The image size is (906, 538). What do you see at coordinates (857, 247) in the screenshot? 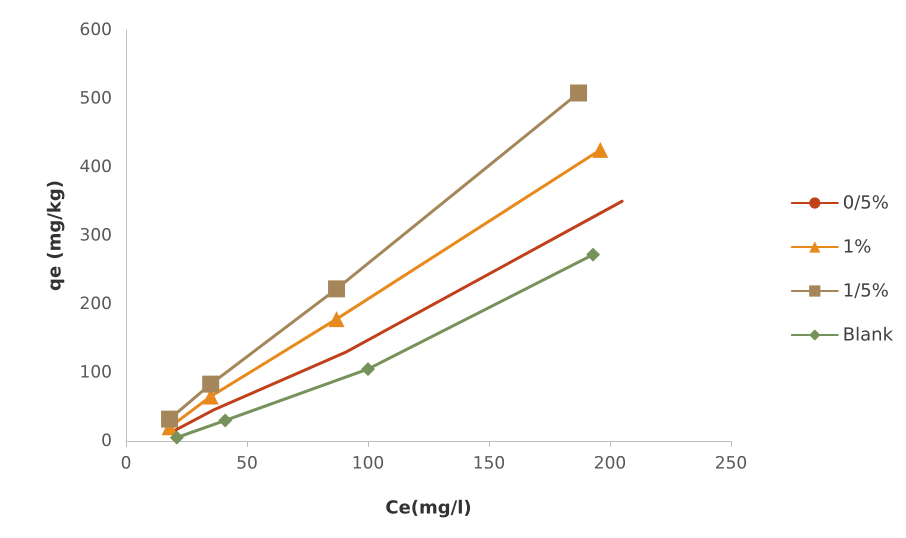
I see `legend-label: 1%` at bounding box center [857, 247].